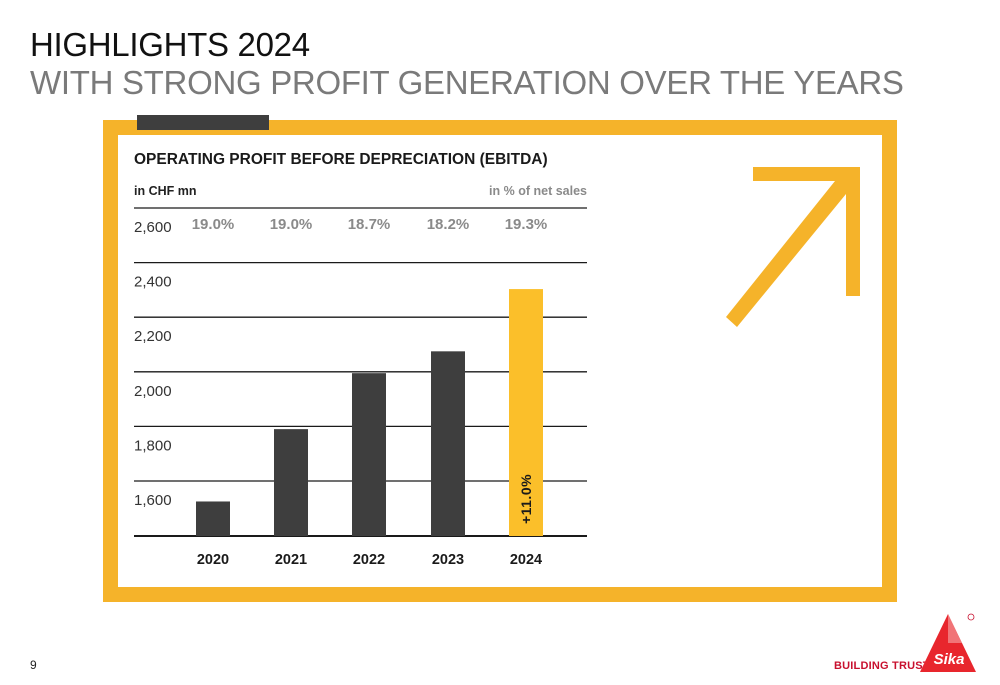  I want to click on bar-2022, so click(369, 454).